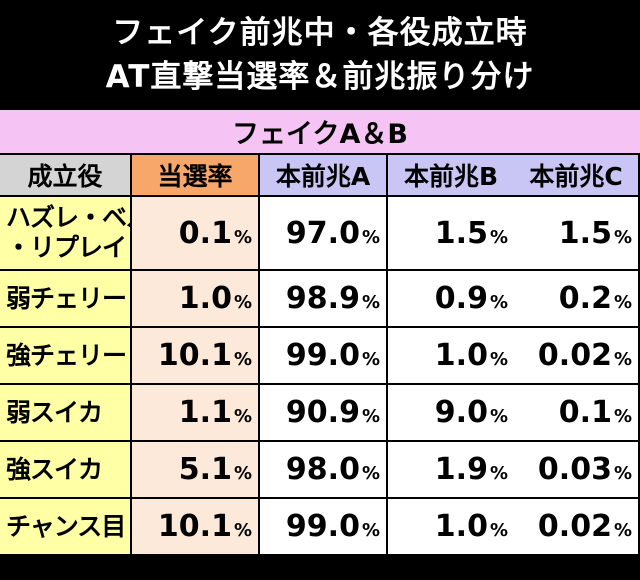 This screenshot has height=580, width=640. I want to click on prefix-b-value: 1.5, so click(461, 233).